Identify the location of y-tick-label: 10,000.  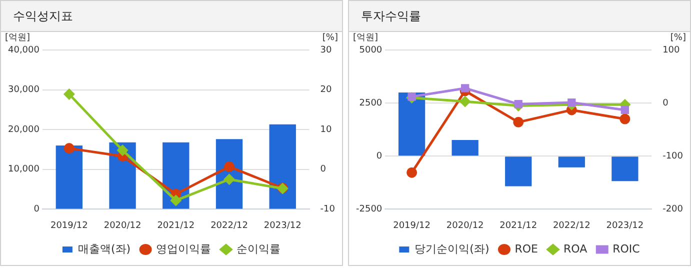
(24, 169).